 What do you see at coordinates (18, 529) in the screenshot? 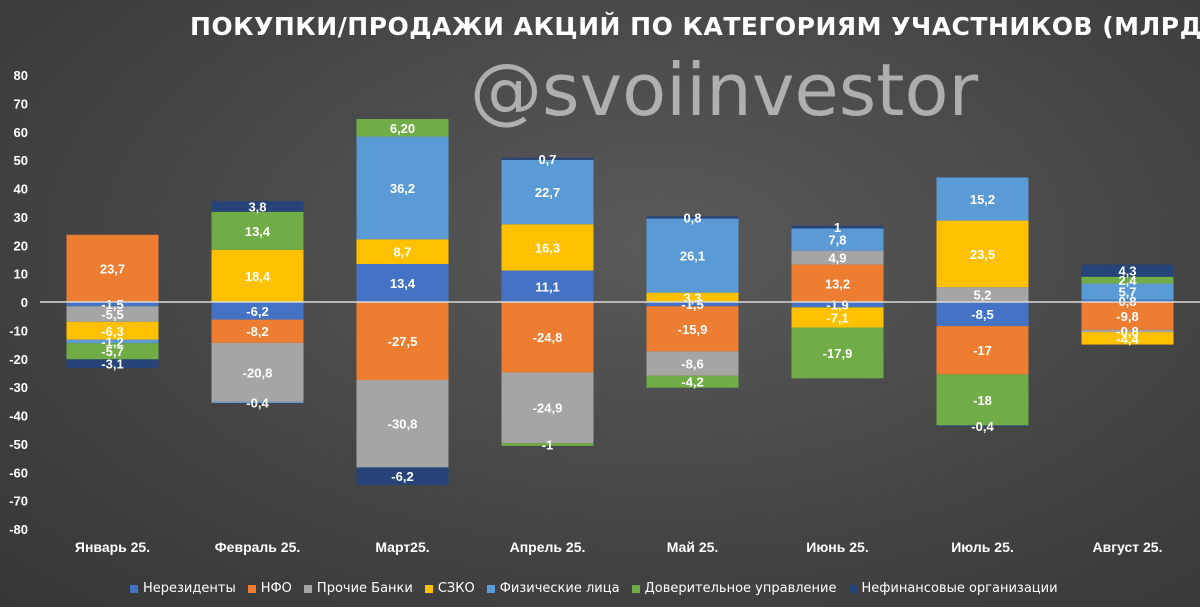
I see `y-tick-label: -80` at bounding box center [18, 529].